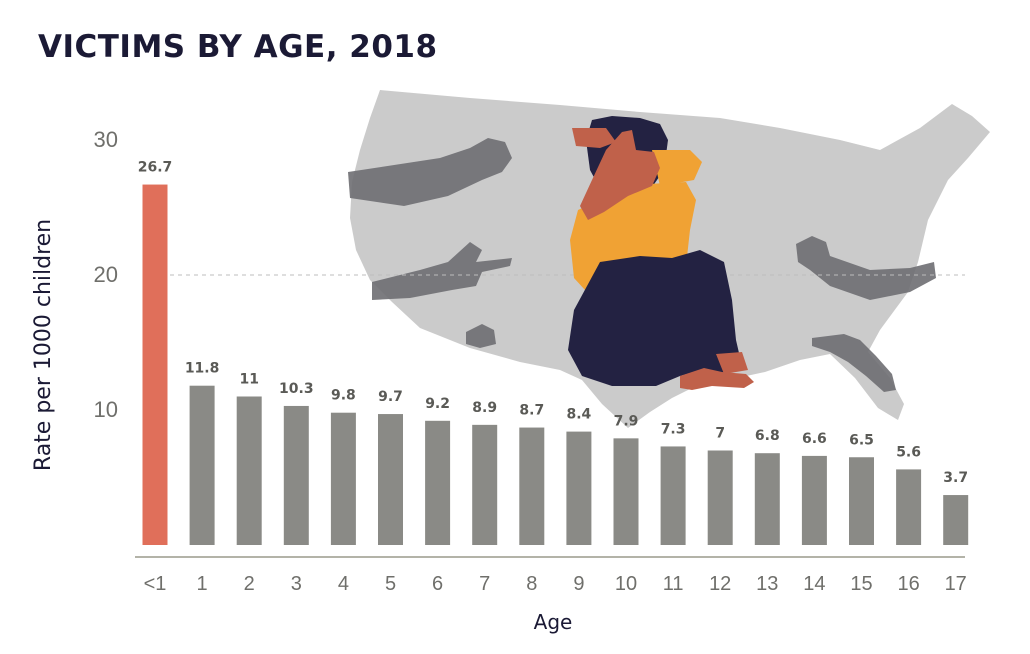  Describe the element at coordinates (578, 584) in the screenshot. I see `x-tick-label: 9` at that location.